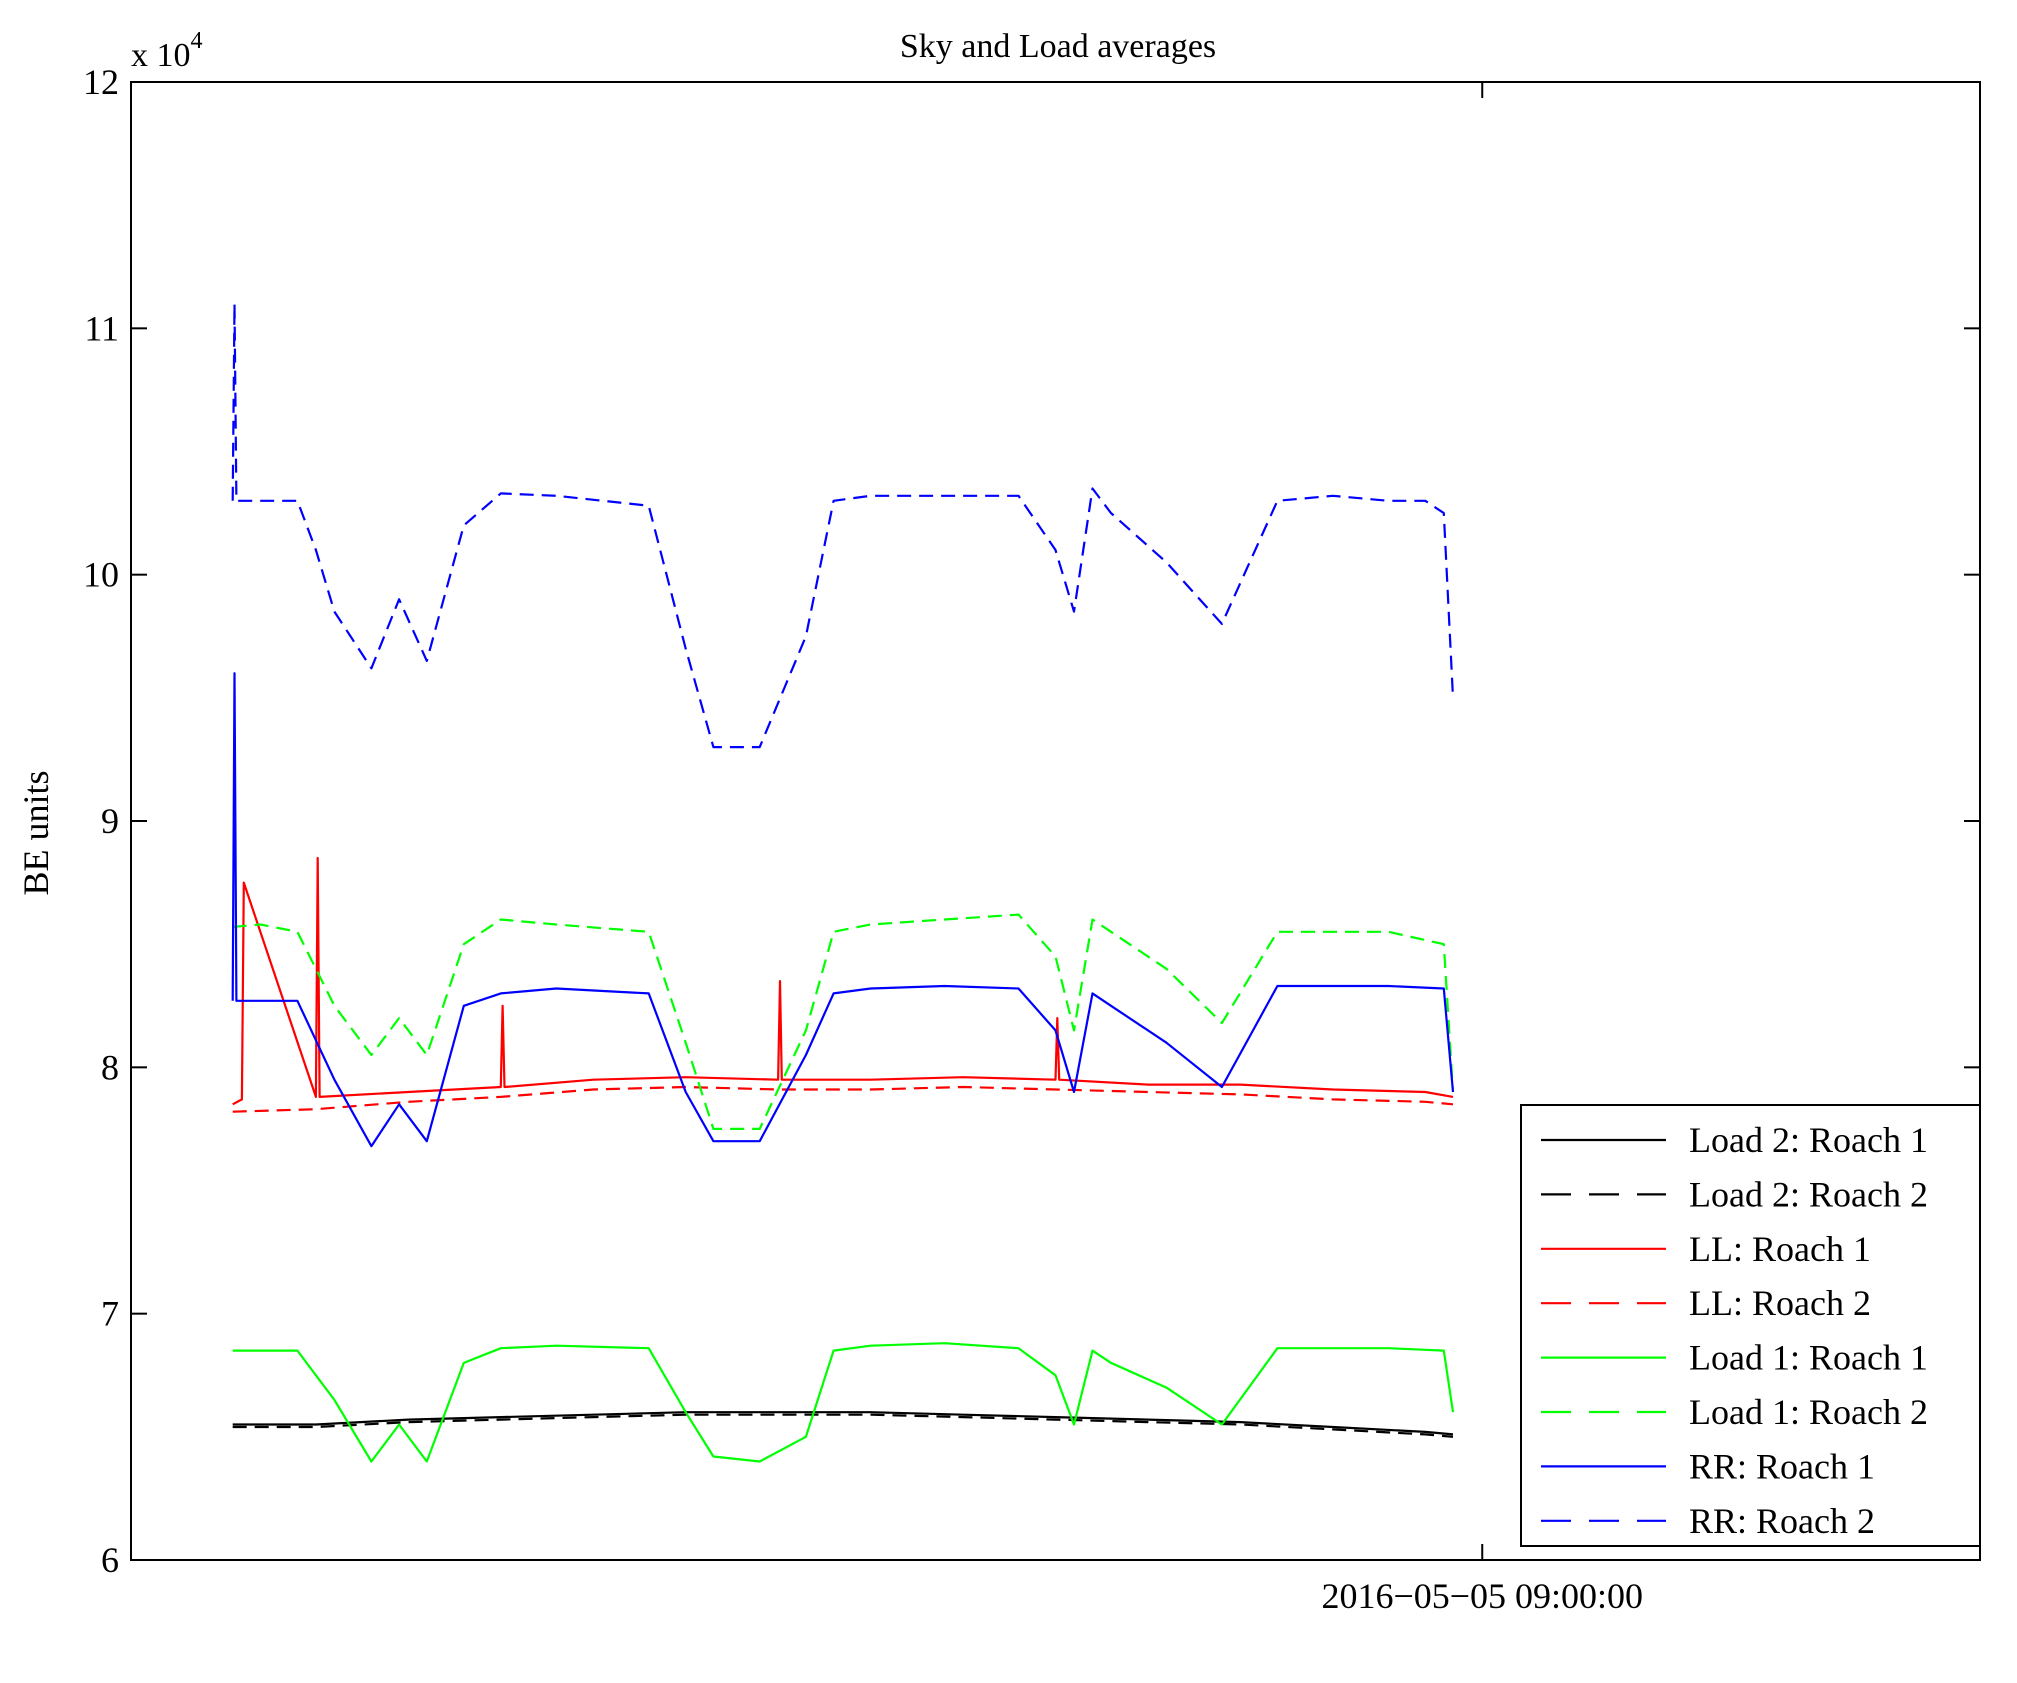 This screenshot has width=2017, height=1683. Describe the element at coordinates (110, 1560) in the screenshot. I see `y-tick-label: 6` at that location.